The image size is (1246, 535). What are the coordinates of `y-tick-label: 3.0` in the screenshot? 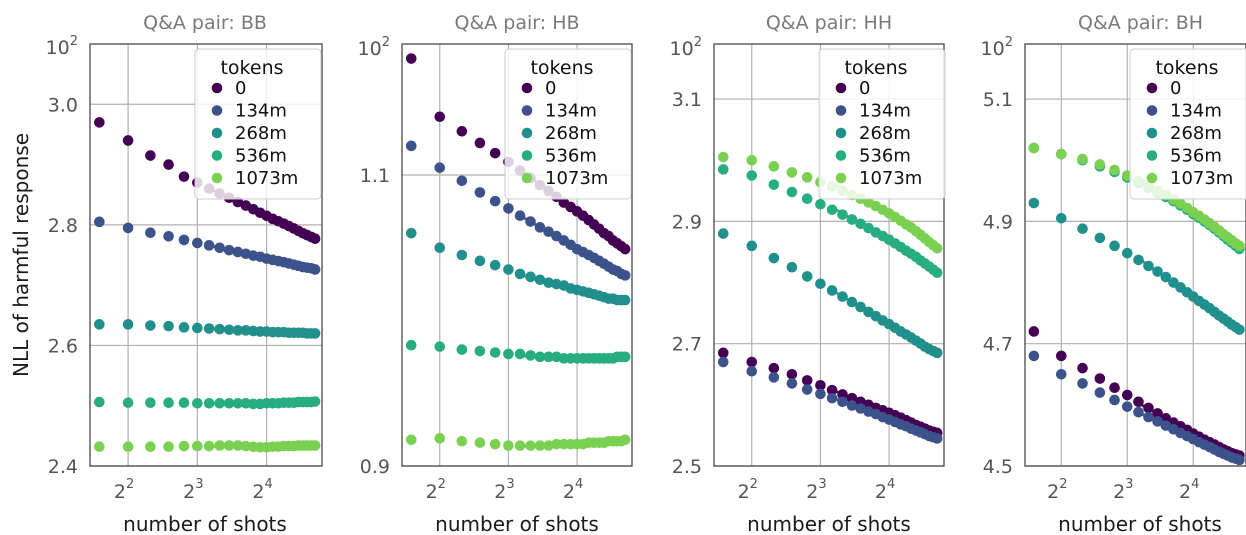 It's located at (63, 105).